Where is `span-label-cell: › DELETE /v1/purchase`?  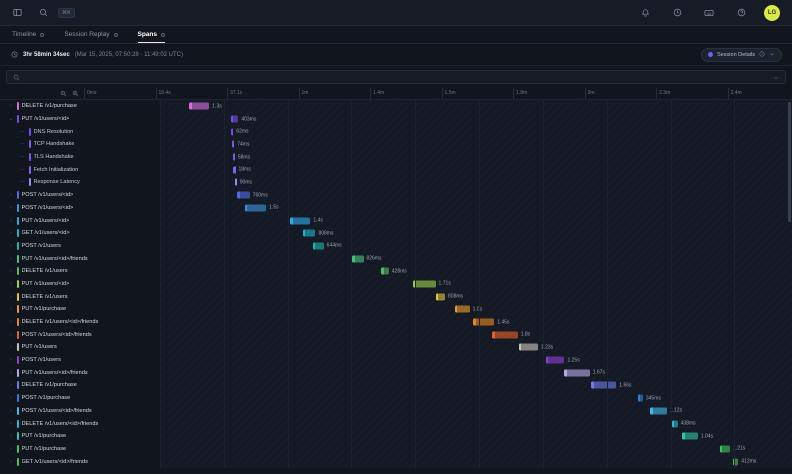 span-label-cell: › DELETE /v1/purchase is located at coordinates (80, 385).